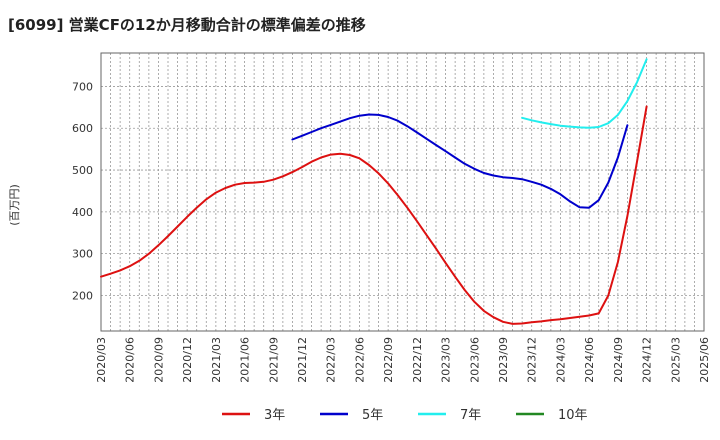  Describe the element at coordinates (14, 205) in the screenshot. I see `y-axis-label: (百万円)` at that location.